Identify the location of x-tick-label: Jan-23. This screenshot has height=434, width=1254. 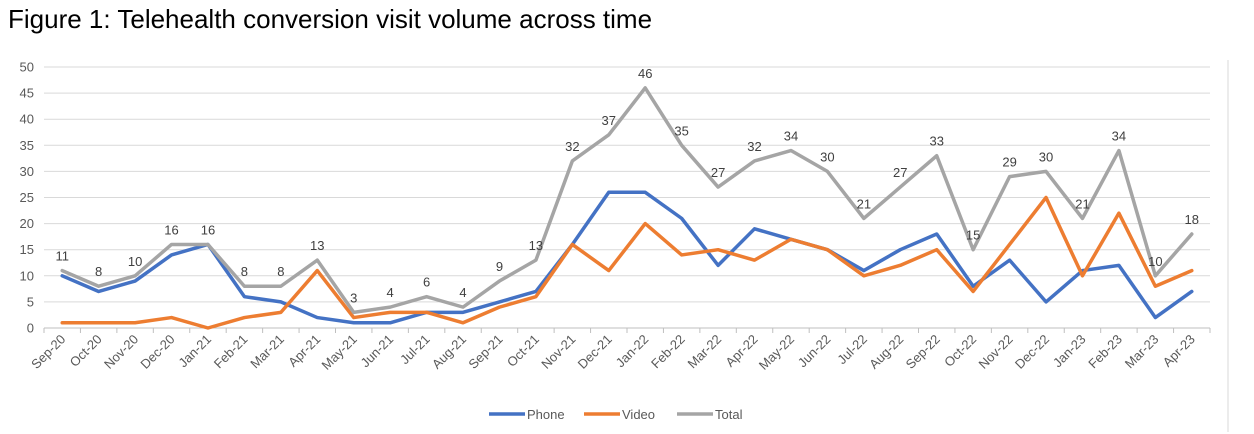
(1069, 351).